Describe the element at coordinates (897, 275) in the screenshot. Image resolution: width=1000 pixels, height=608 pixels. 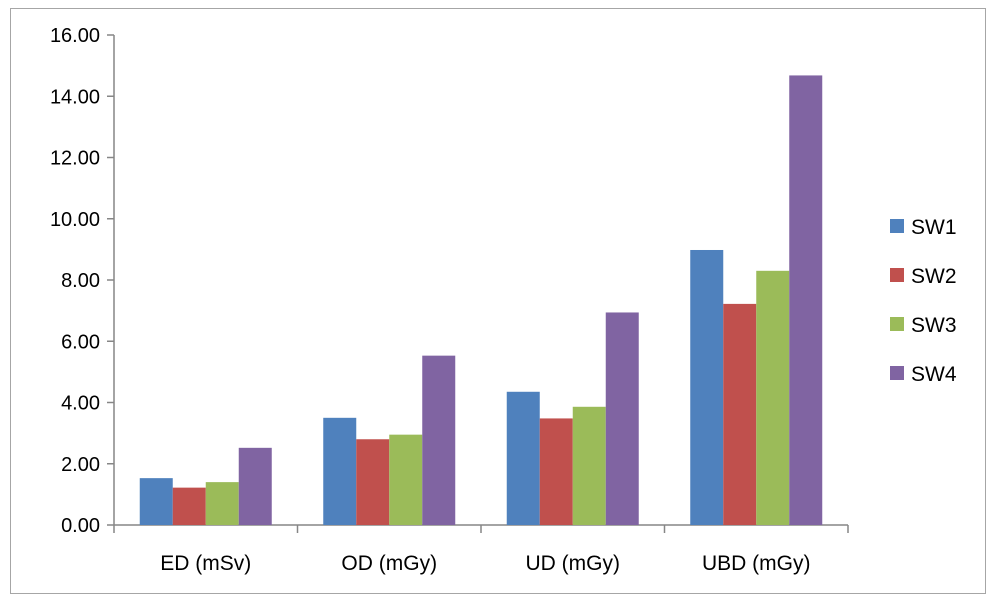
I see `legend-swatch-sw2` at that location.